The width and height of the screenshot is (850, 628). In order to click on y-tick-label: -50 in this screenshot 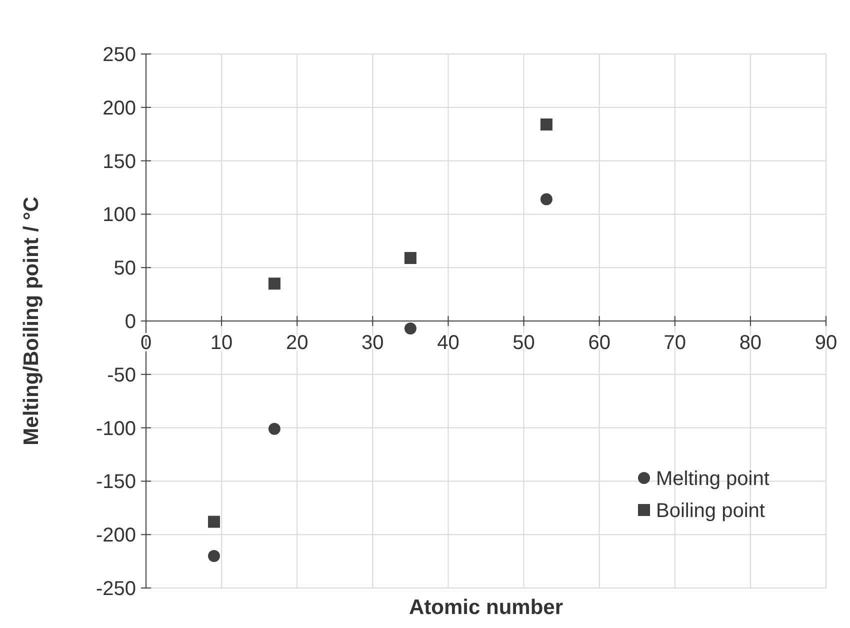, I will do `click(121, 375)`.